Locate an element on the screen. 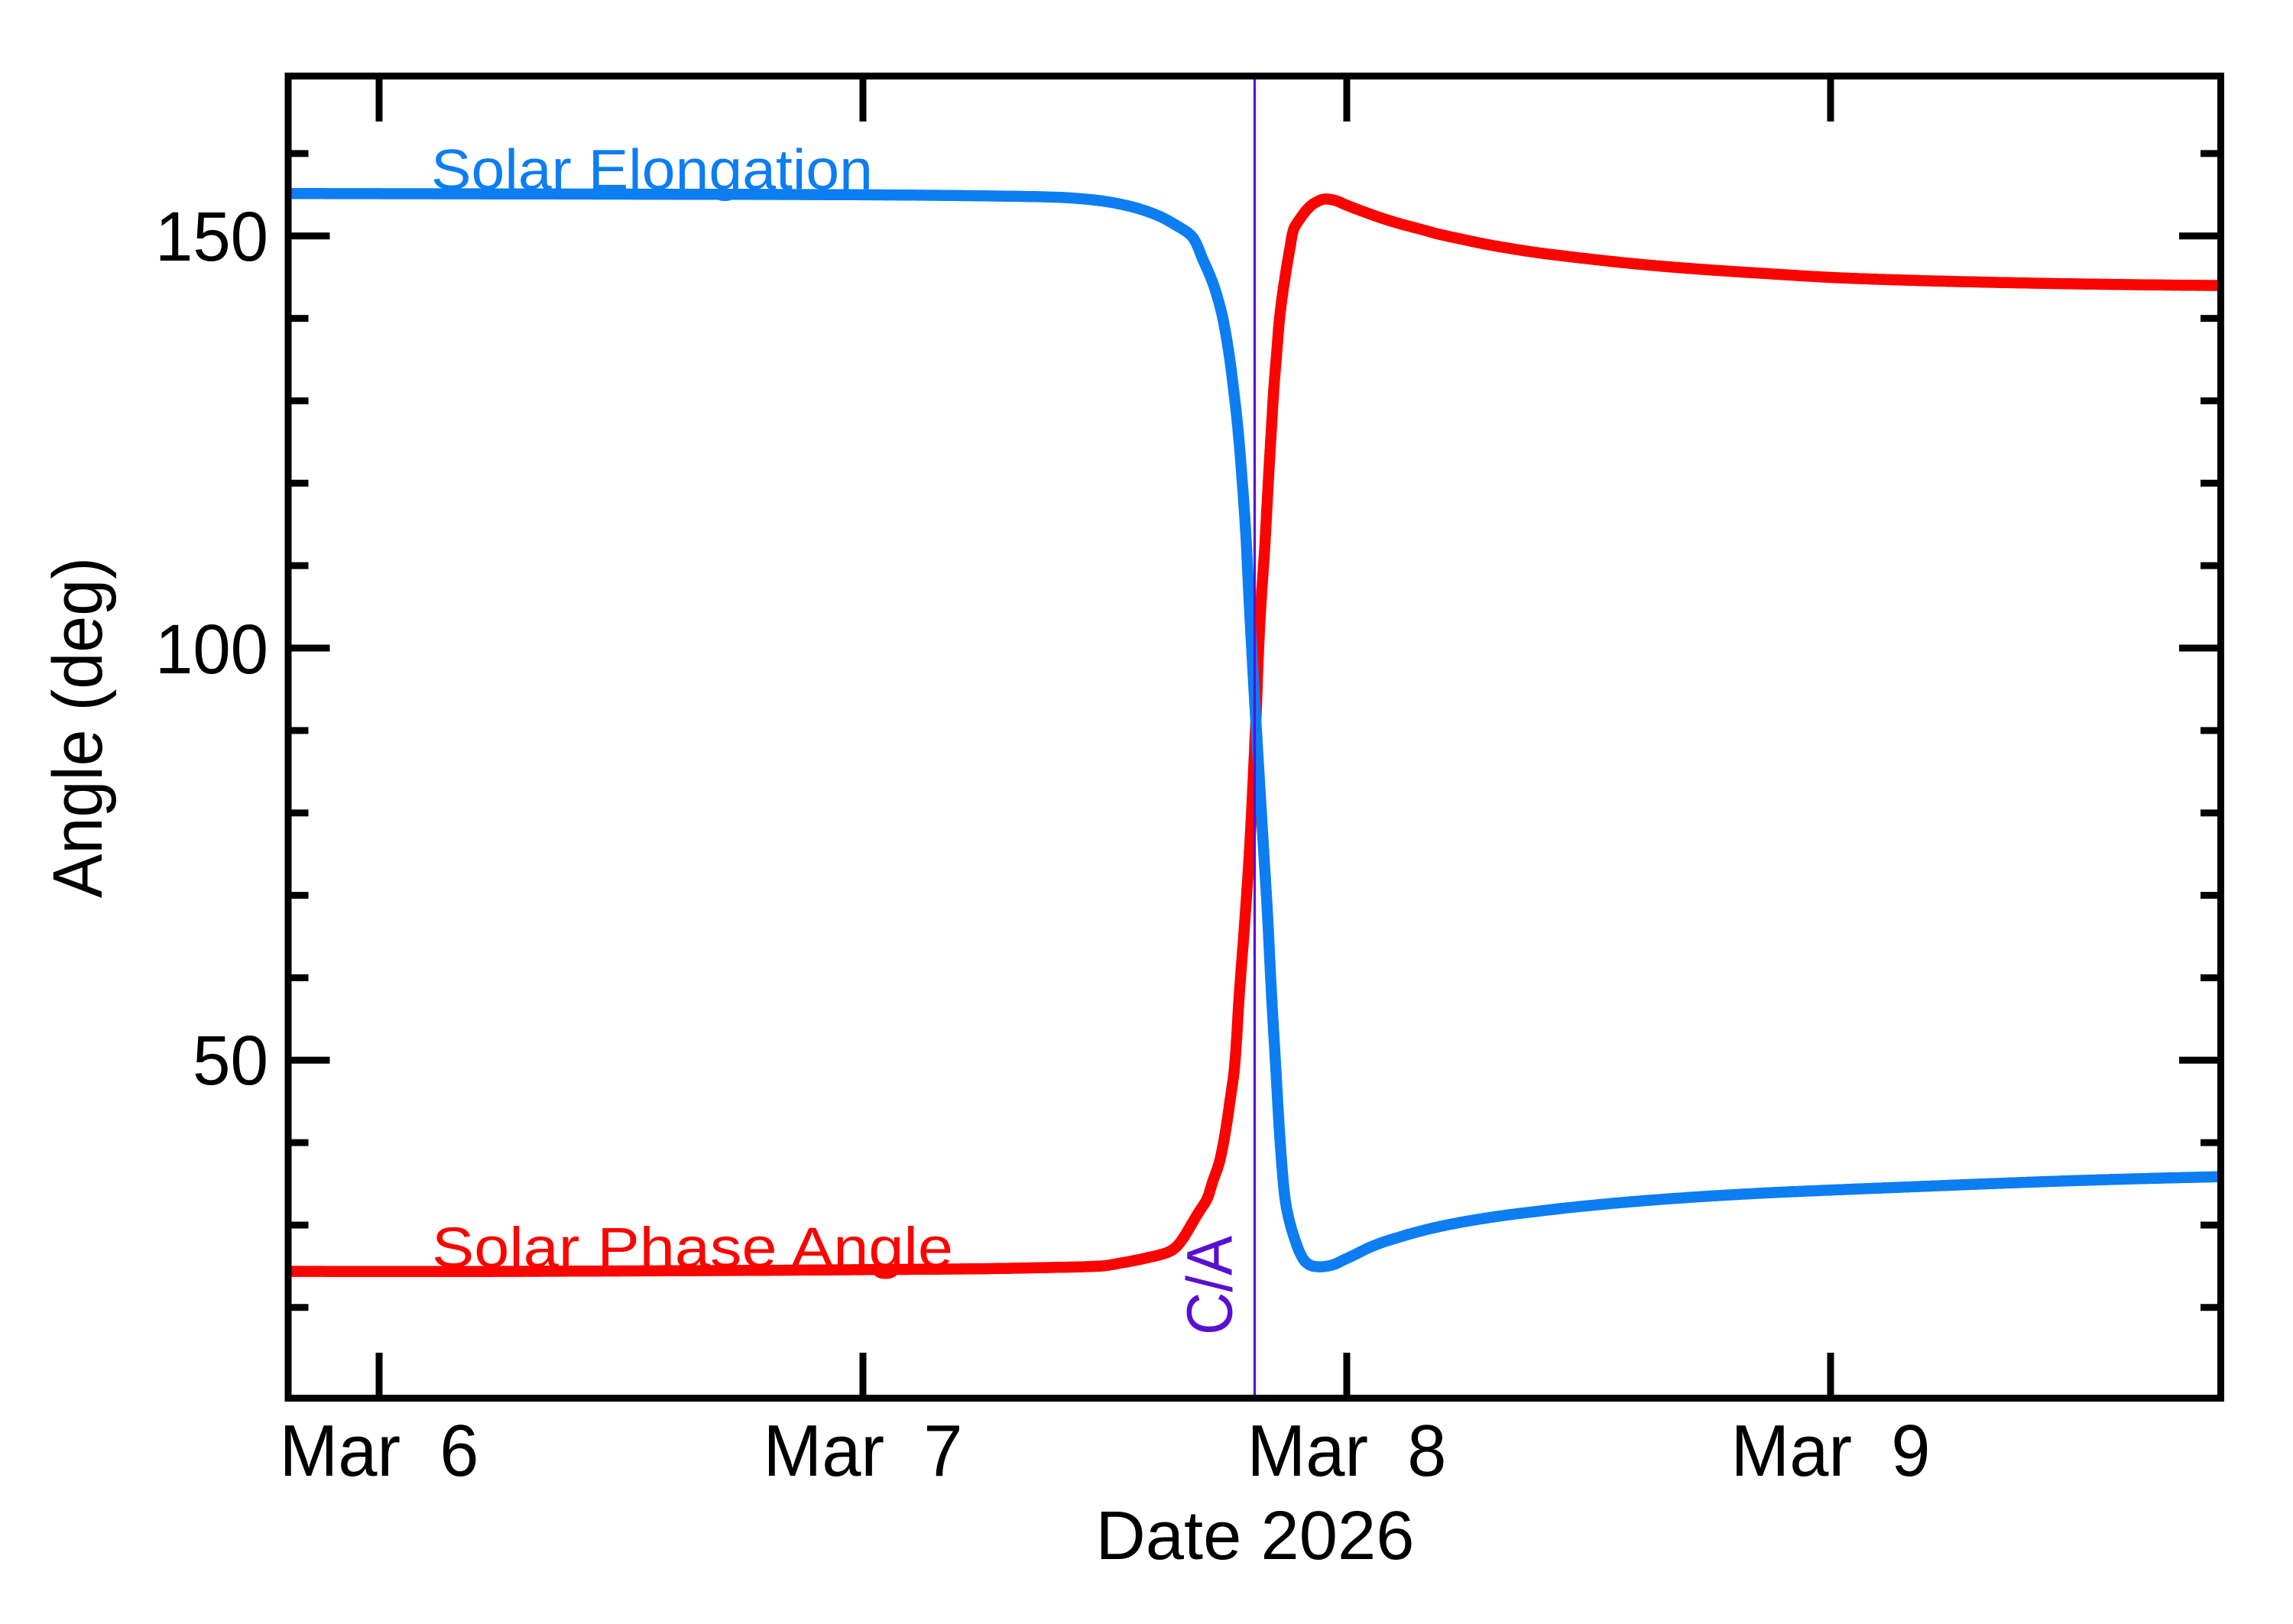 This screenshot has width=2293, height=1624. svg-text: Mar 7 is located at coordinates (863, 1451).